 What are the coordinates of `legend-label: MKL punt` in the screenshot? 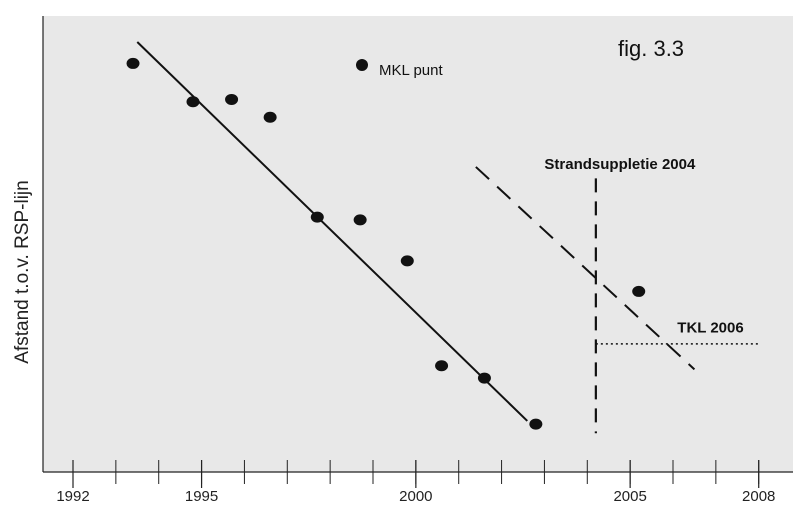 It's located at (411, 70).